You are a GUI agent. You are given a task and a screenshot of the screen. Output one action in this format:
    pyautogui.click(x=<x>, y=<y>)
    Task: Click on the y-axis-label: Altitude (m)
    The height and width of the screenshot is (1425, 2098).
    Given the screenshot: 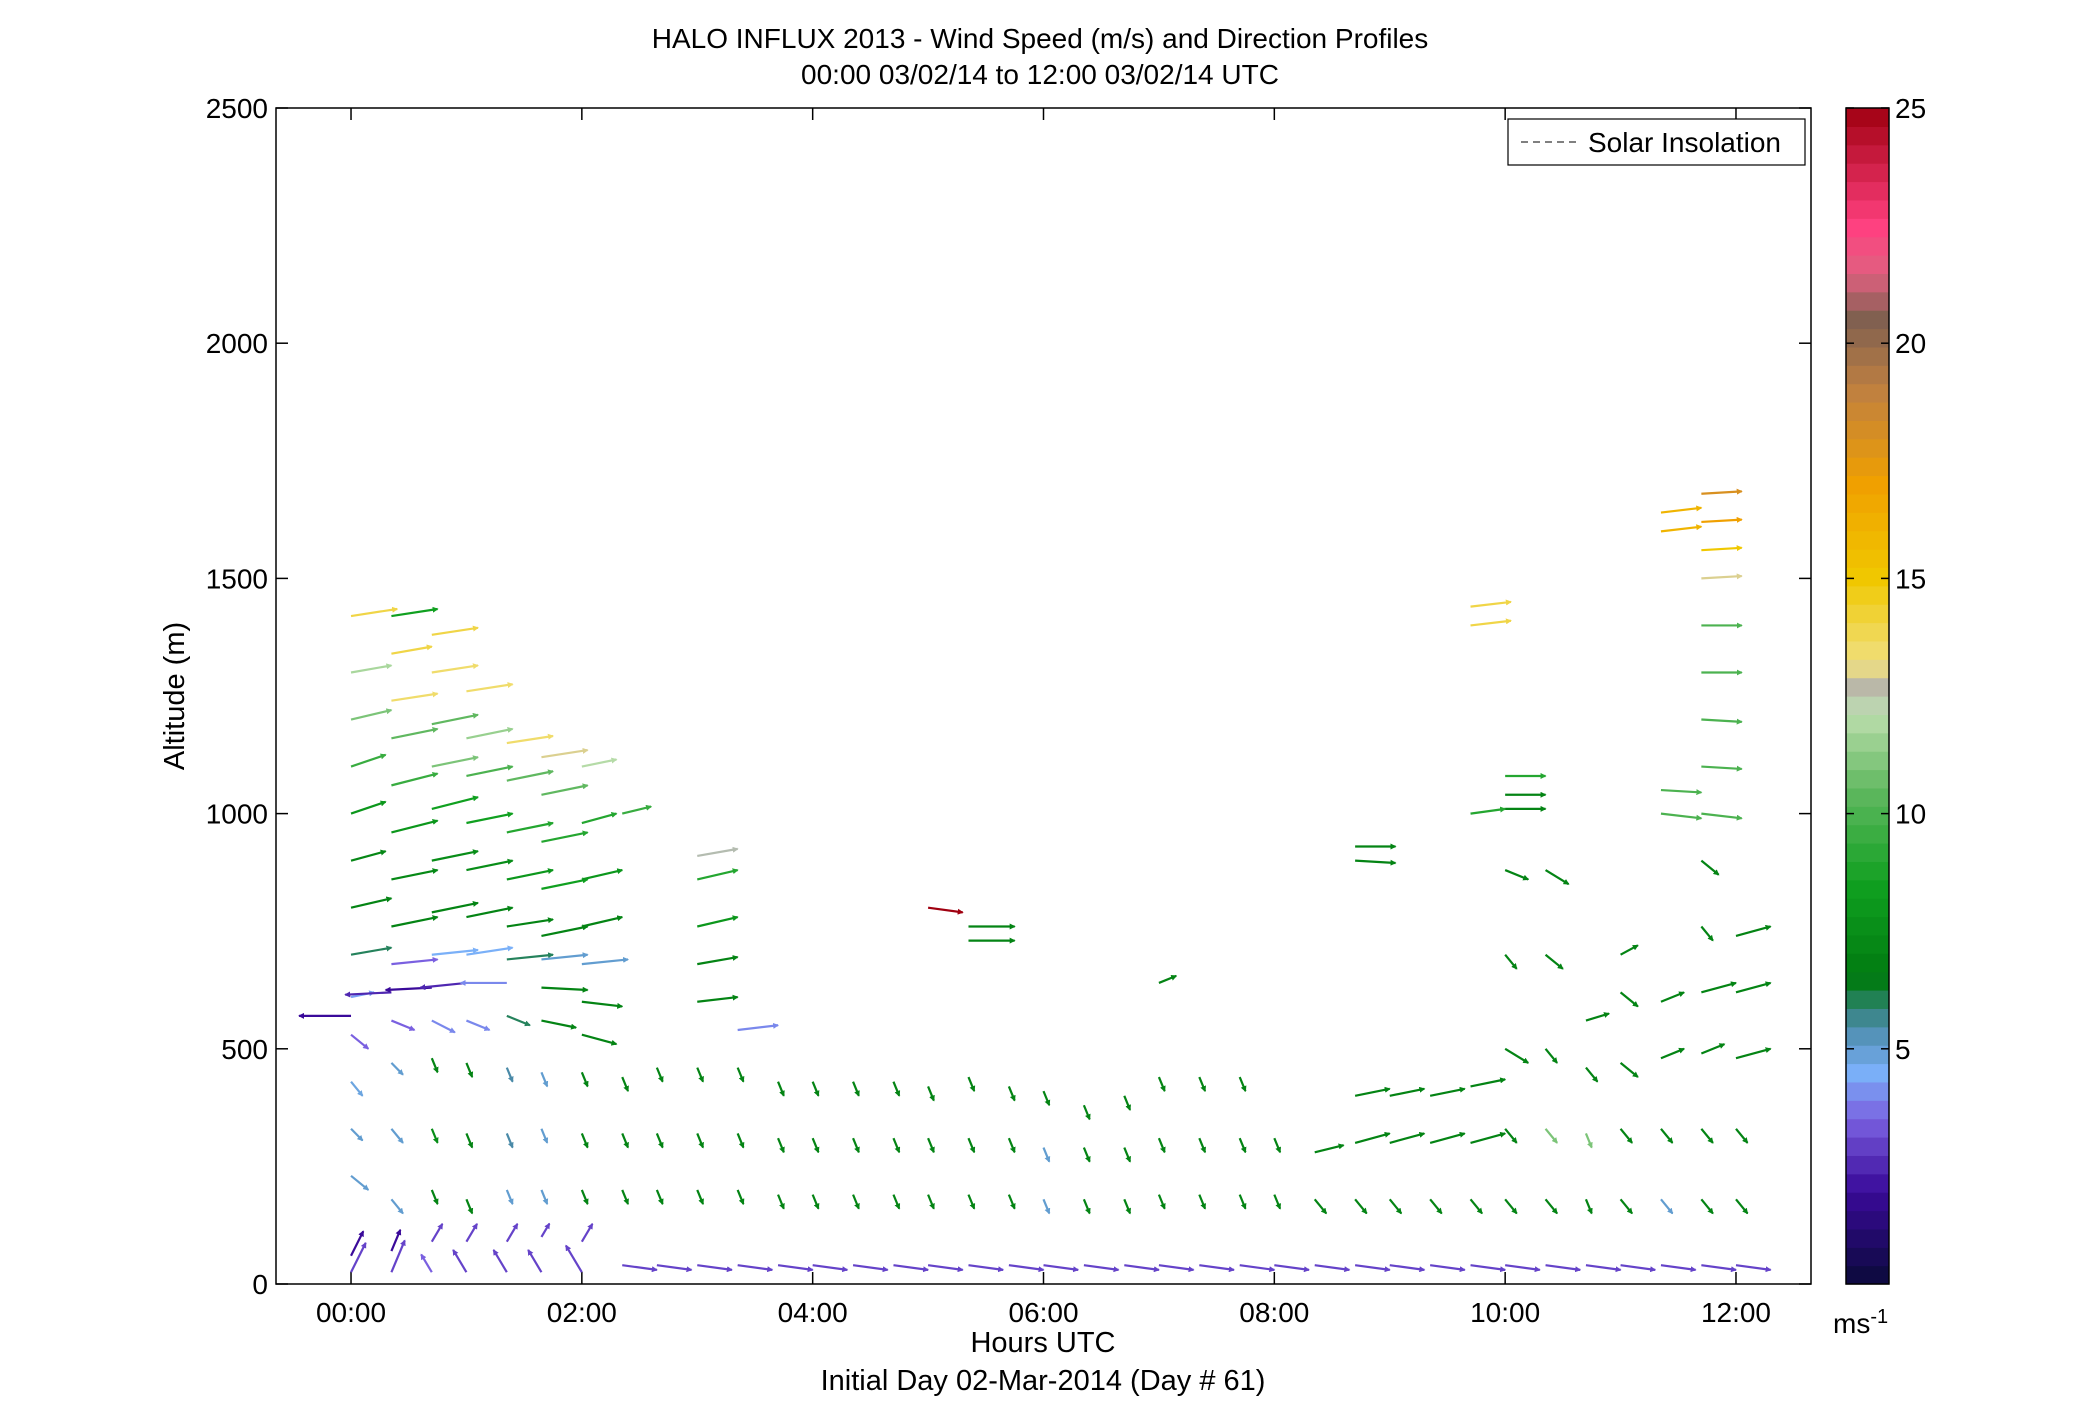 What is the action you would take?
    pyautogui.click(x=175, y=696)
    